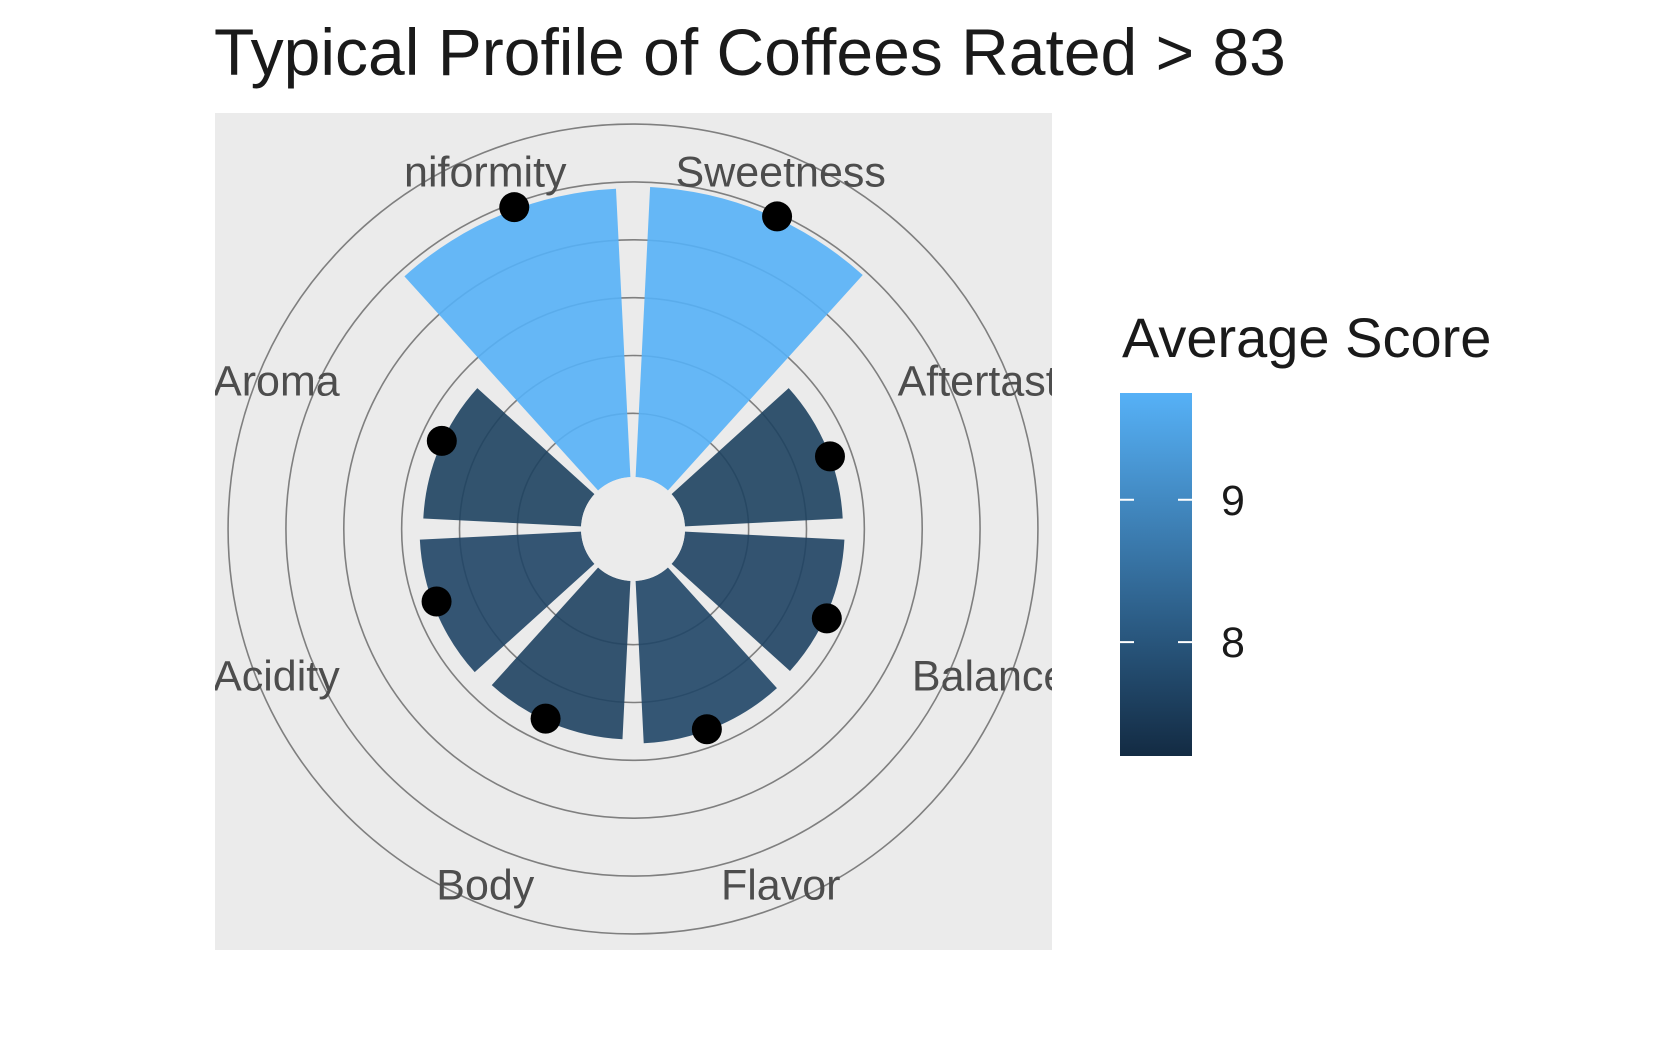  What do you see at coordinates (441, 440) in the screenshot?
I see `point-aroma` at bounding box center [441, 440].